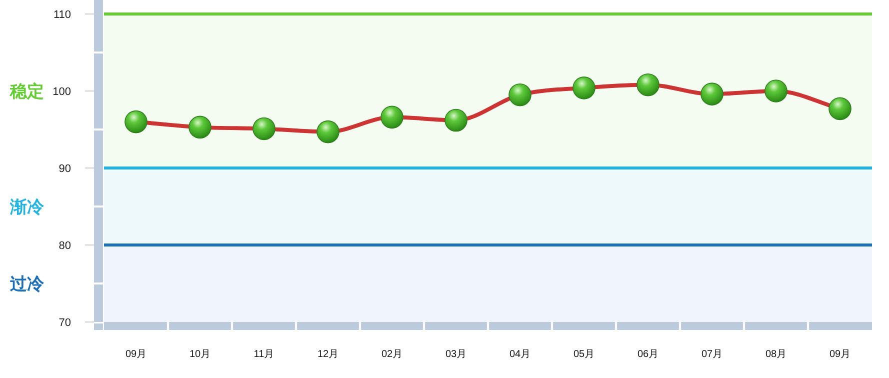 The image size is (889, 378). What do you see at coordinates (64, 169) in the screenshot?
I see `y-tick-label: 90` at bounding box center [64, 169].